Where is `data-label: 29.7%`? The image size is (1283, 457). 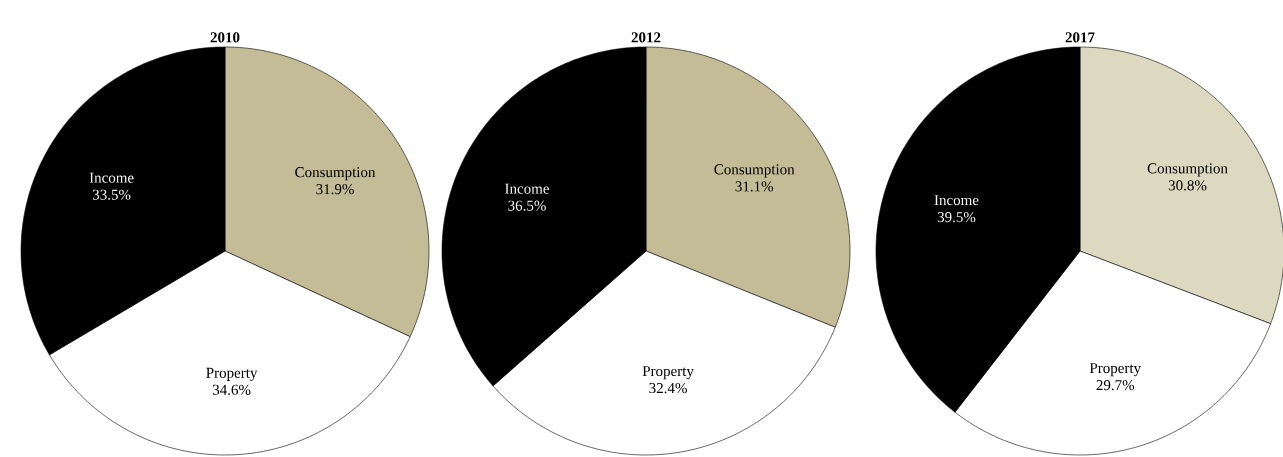
data-label: 29.7% is located at coordinates (1115, 385).